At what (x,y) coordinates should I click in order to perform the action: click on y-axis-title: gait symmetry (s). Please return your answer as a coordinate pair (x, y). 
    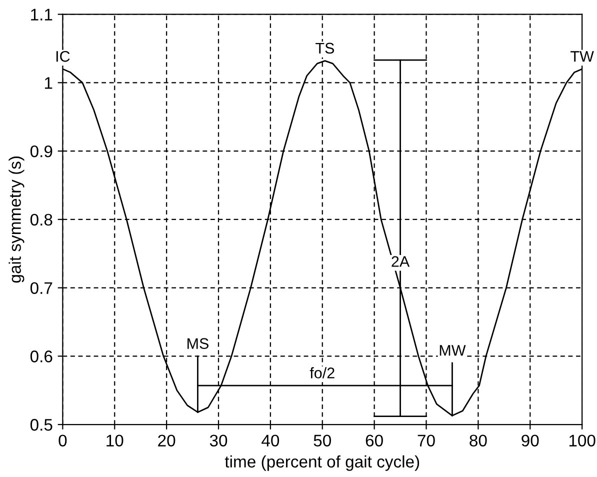
    Looking at the image, I should click on (16, 219).